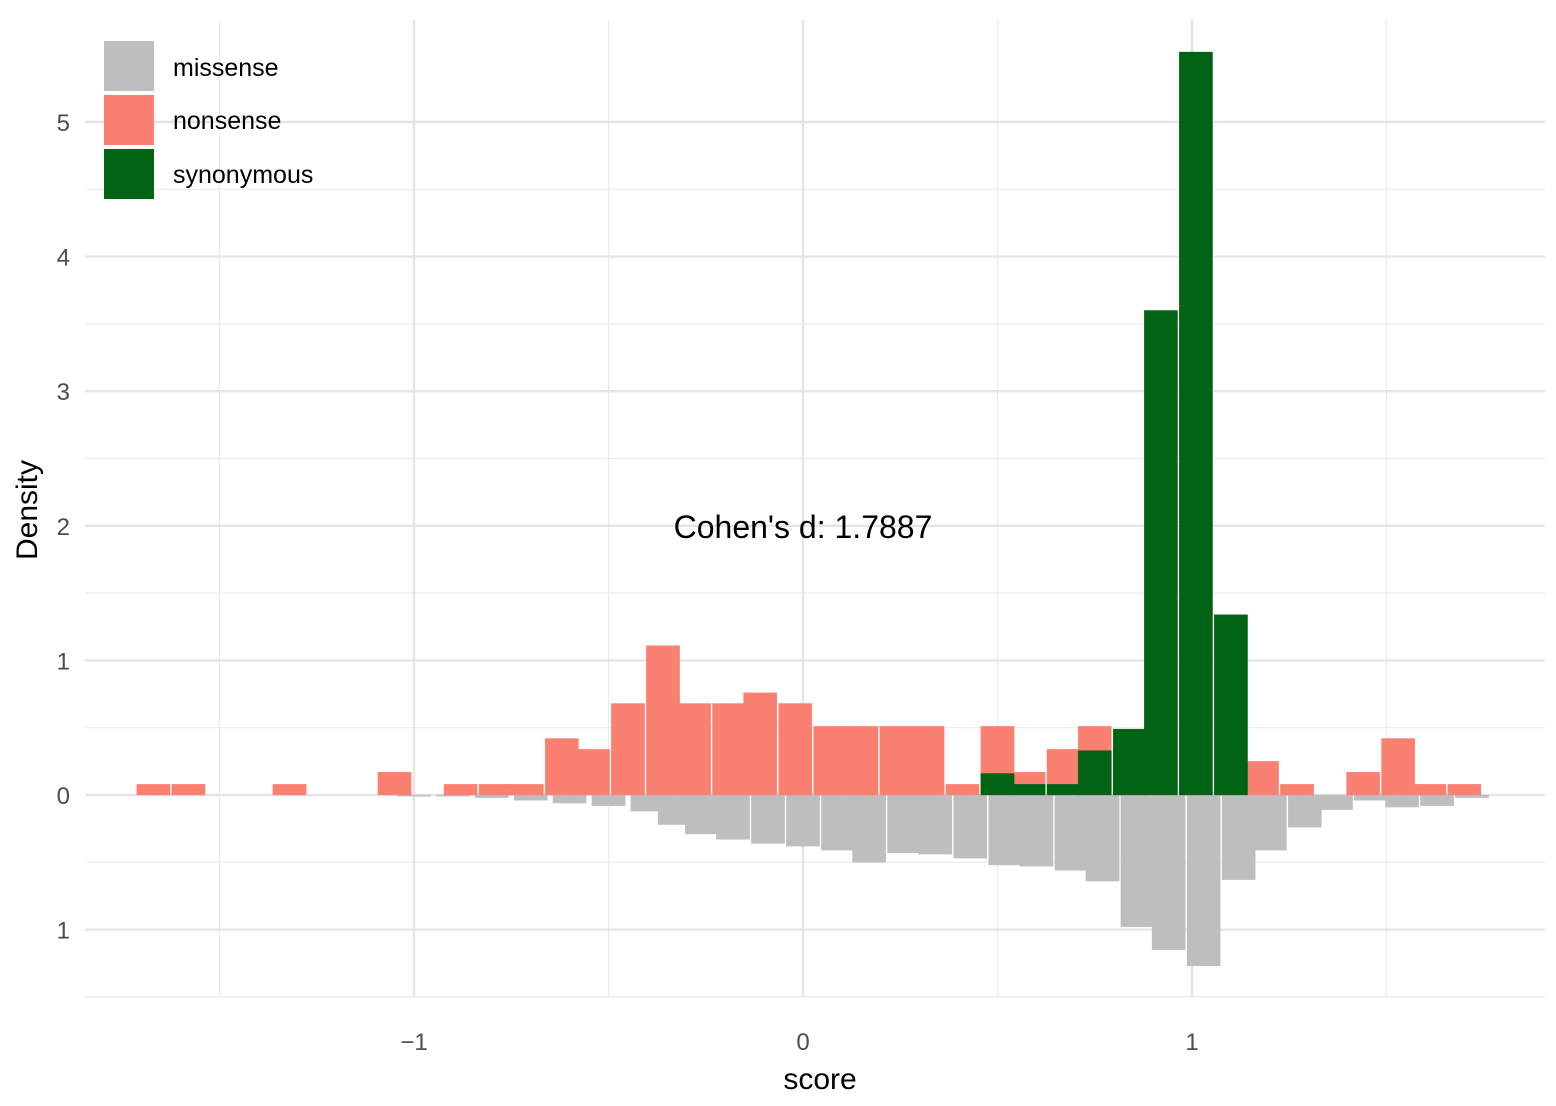 Image resolution: width=1556 pixels, height=1106 pixels. Describe the element at coordinates (802, 1042) in the screenshot. I see `x-tick-label-1: 0` at that location.